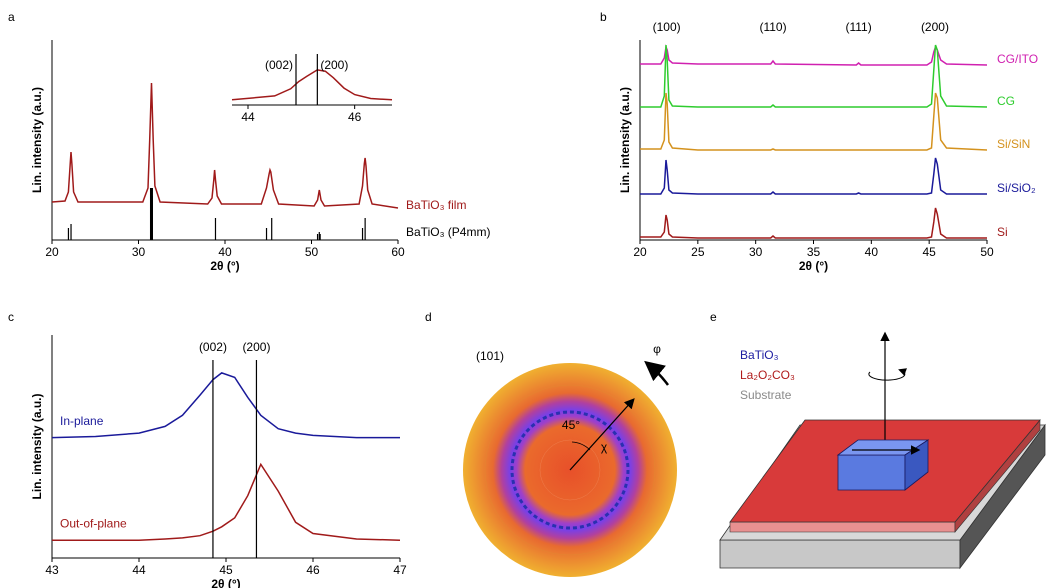  What do you see at coordinates (139, 570) in the screenshot?
I see `x-tick-label: 44` at bounding box center [139, 570].